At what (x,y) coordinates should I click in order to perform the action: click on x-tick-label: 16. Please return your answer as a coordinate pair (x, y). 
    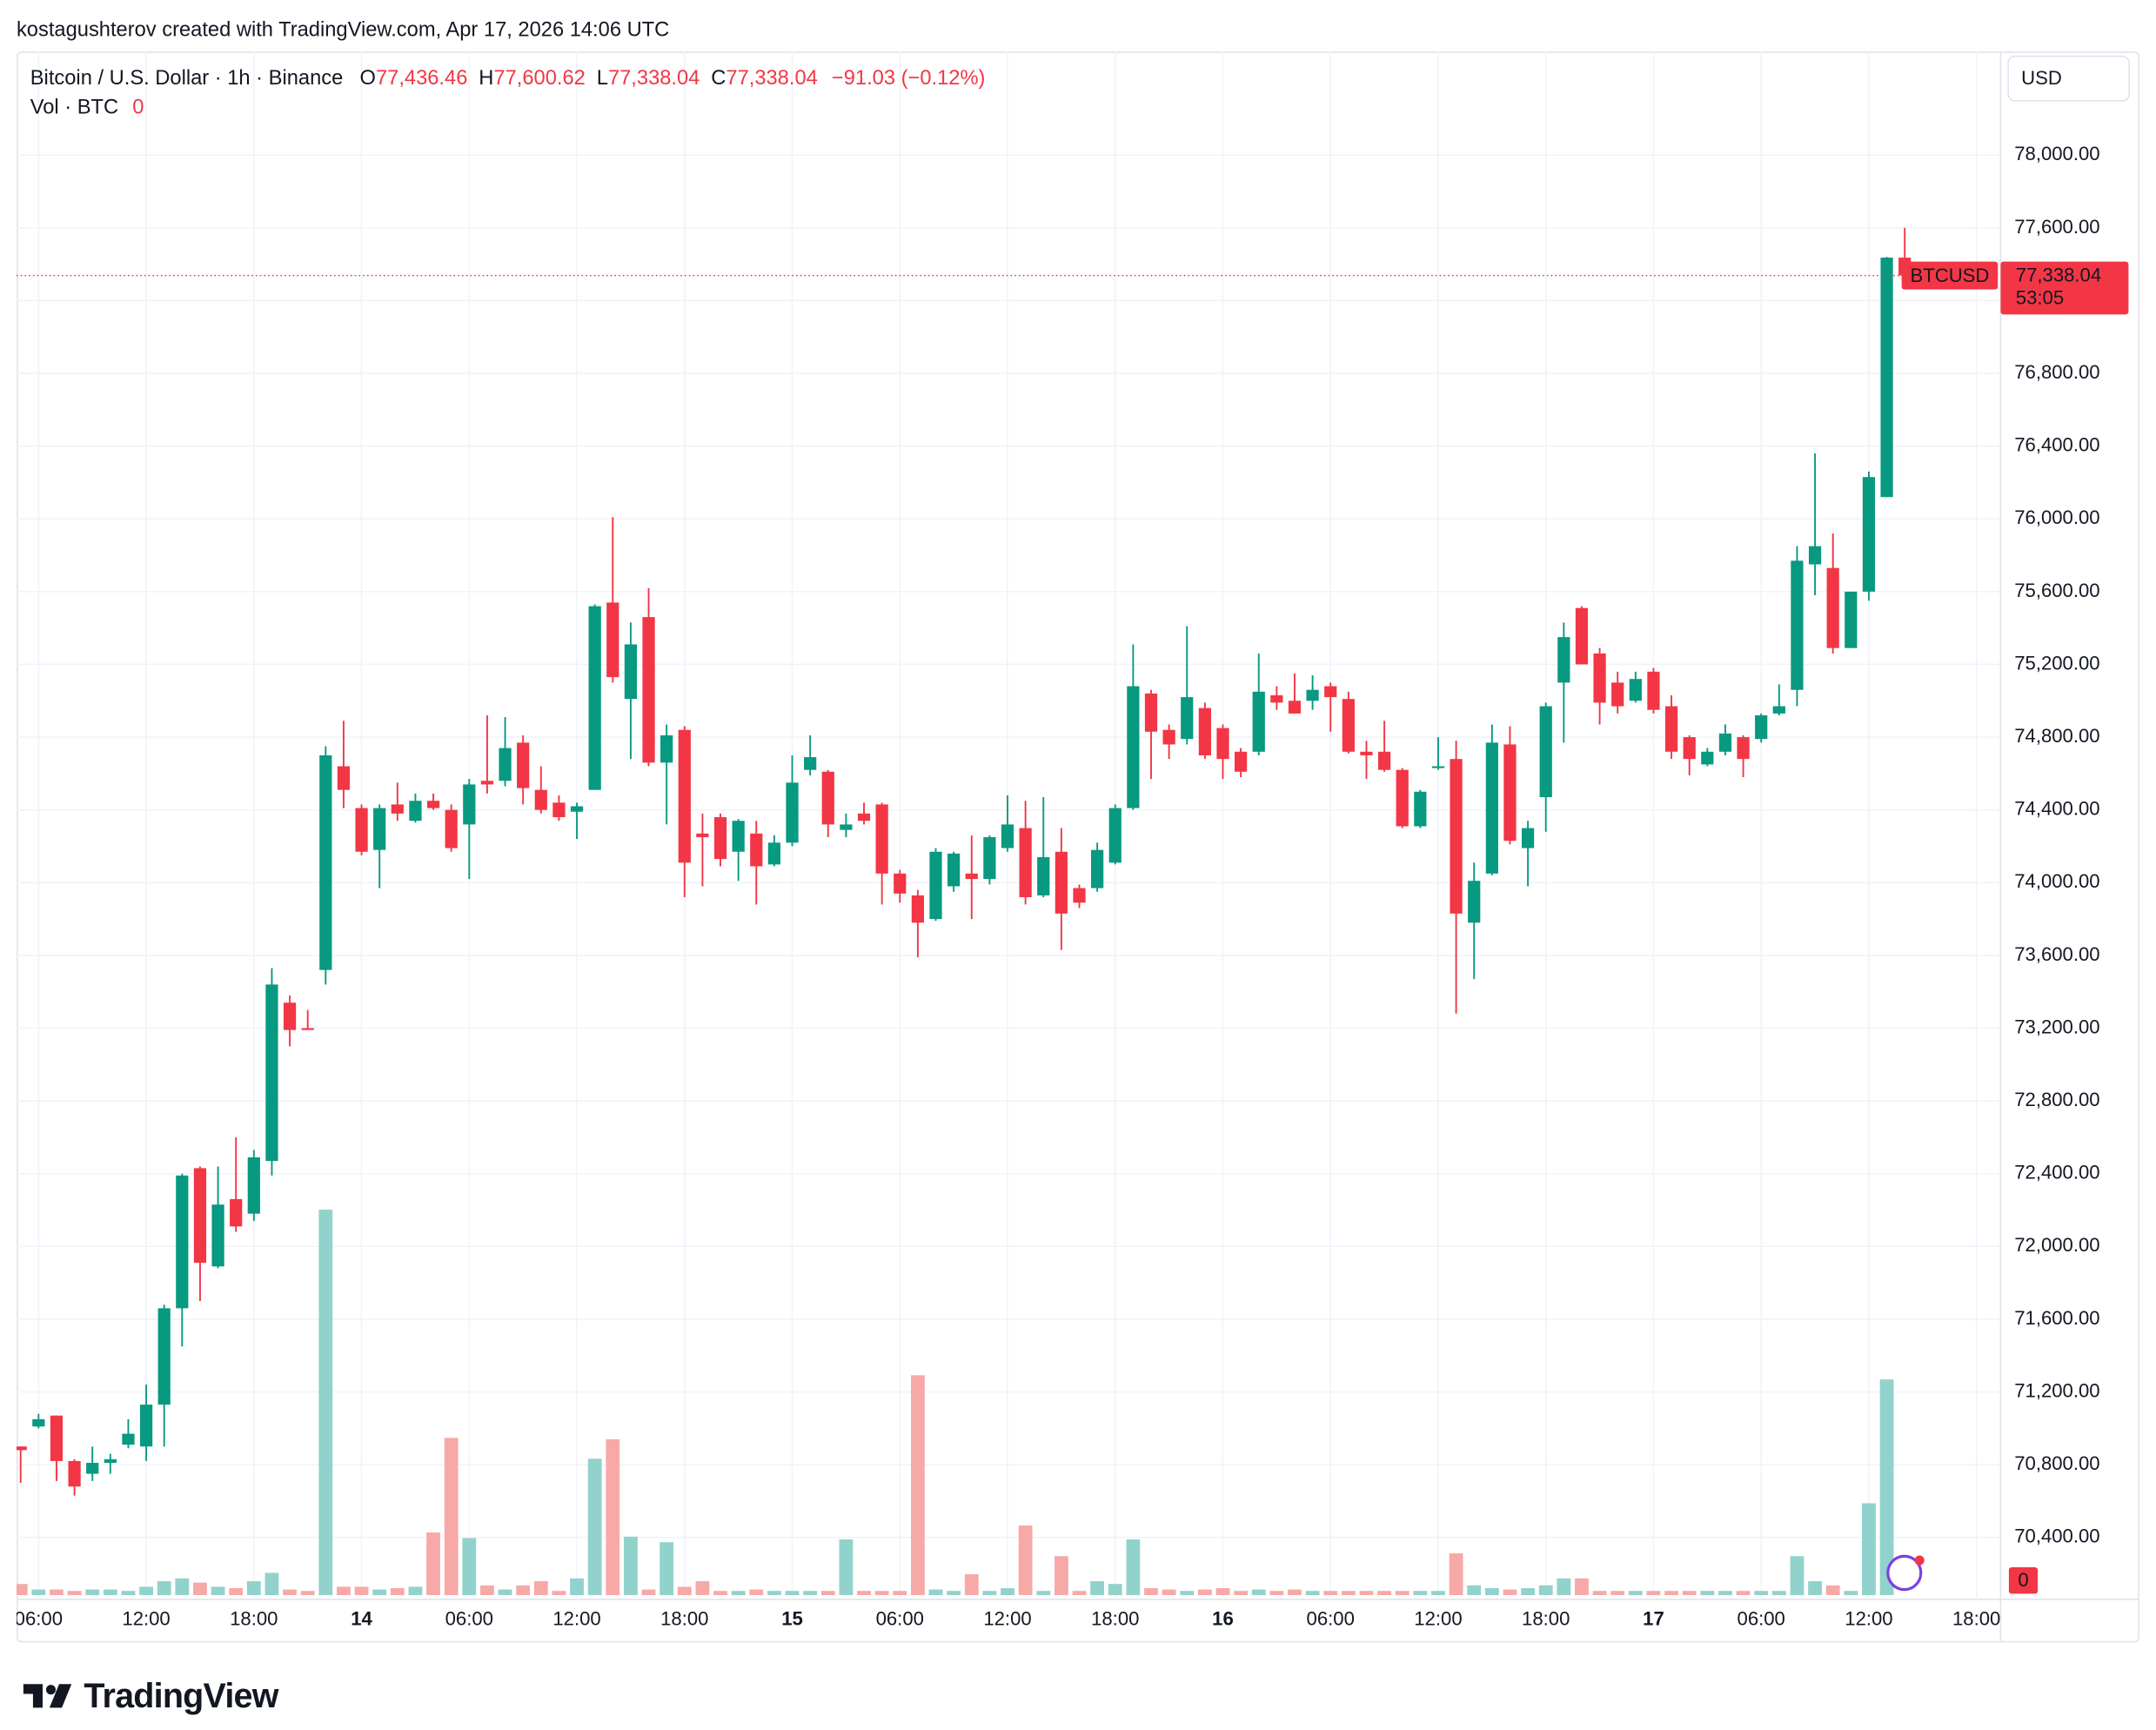
    Looking at the image, I should click on (1223, 1619).